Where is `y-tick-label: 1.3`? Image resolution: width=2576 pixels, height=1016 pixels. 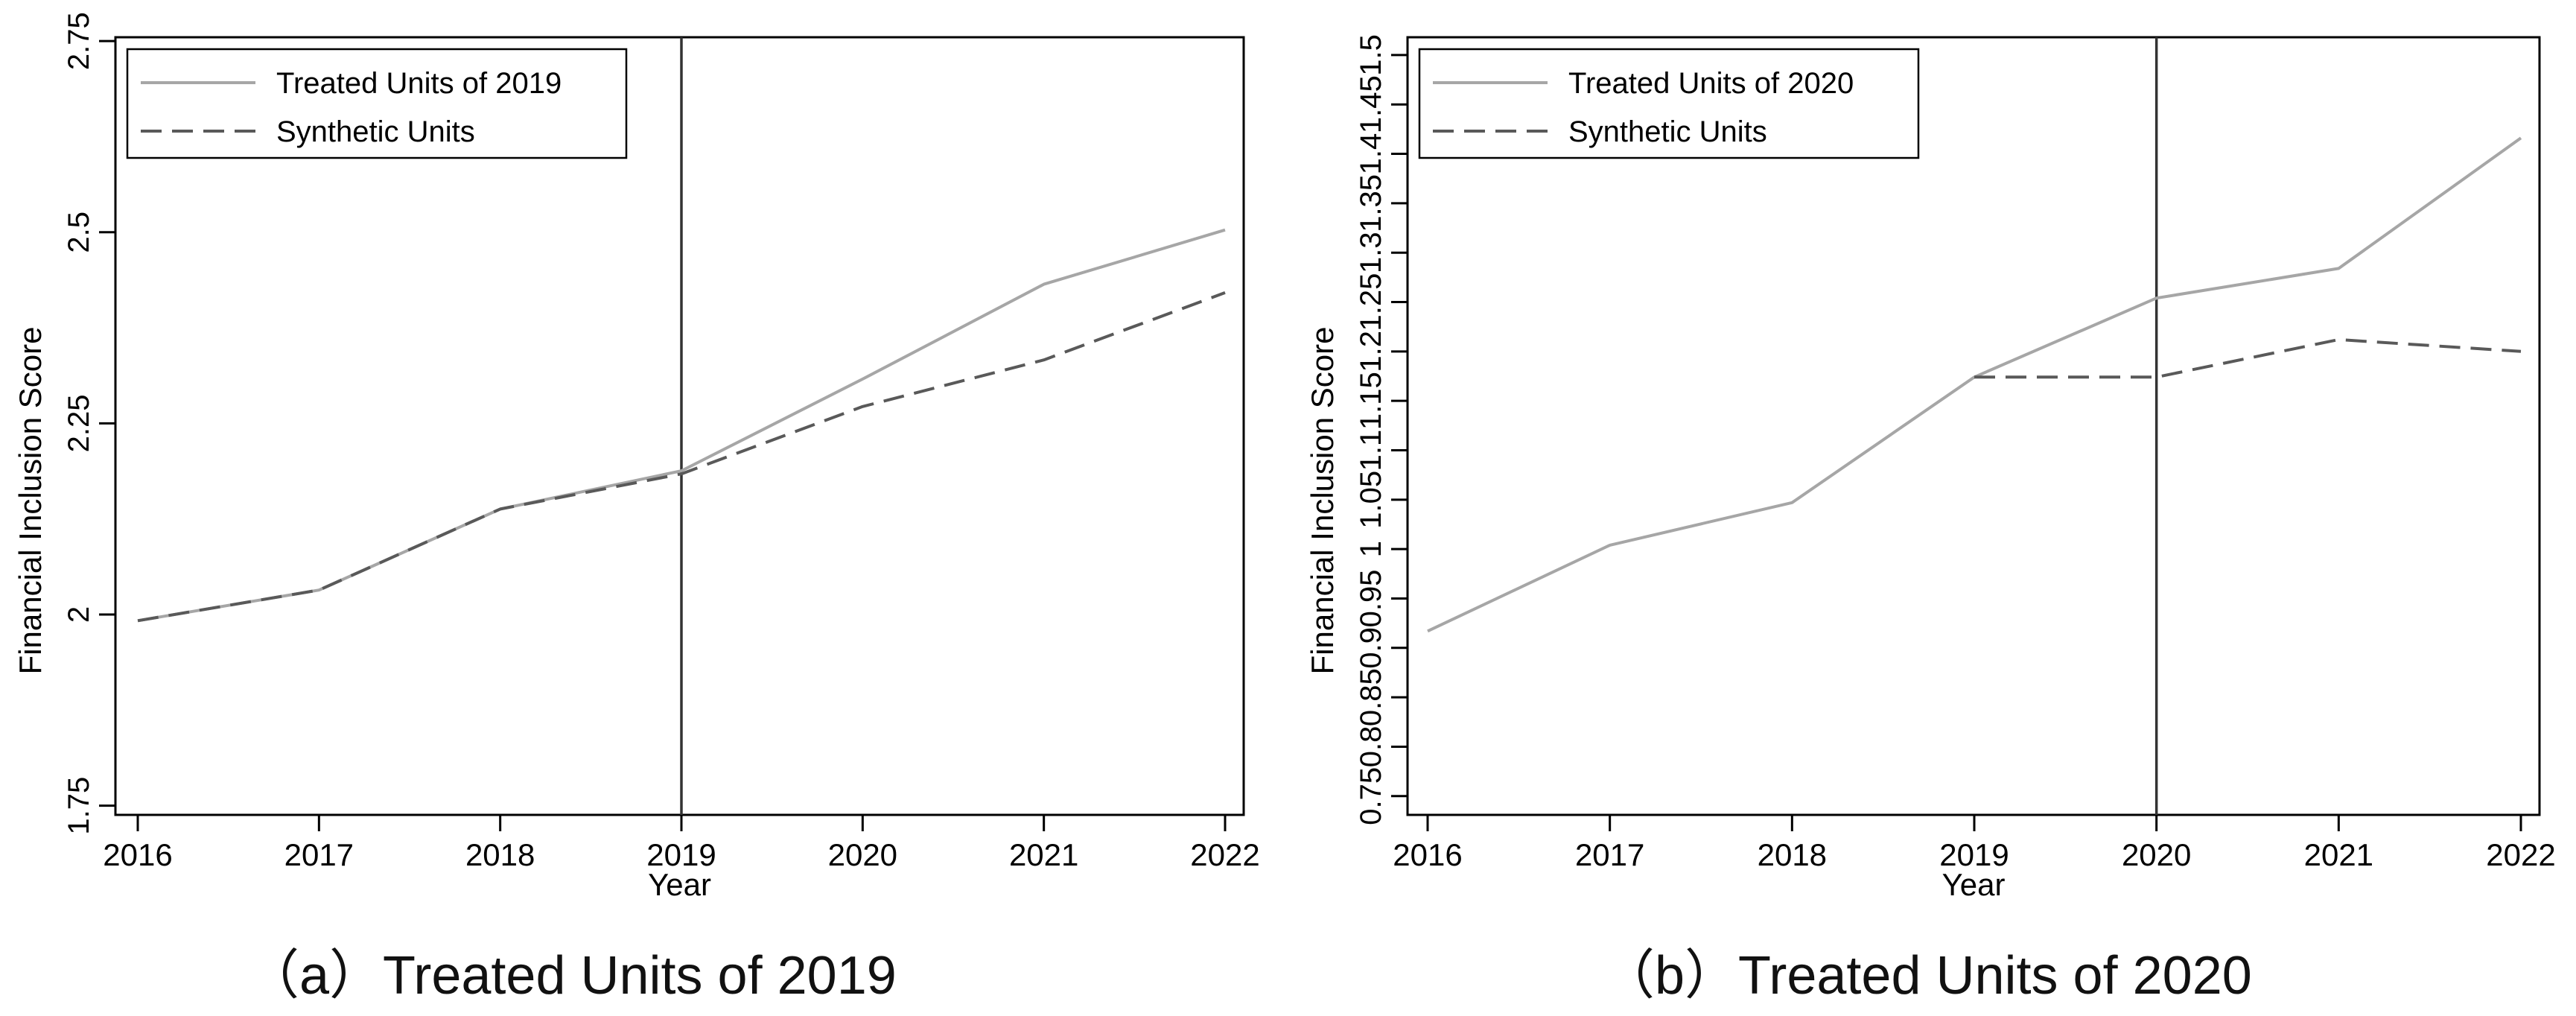 y-tick-label: 1.3 is located at coordinates (1371, 252).